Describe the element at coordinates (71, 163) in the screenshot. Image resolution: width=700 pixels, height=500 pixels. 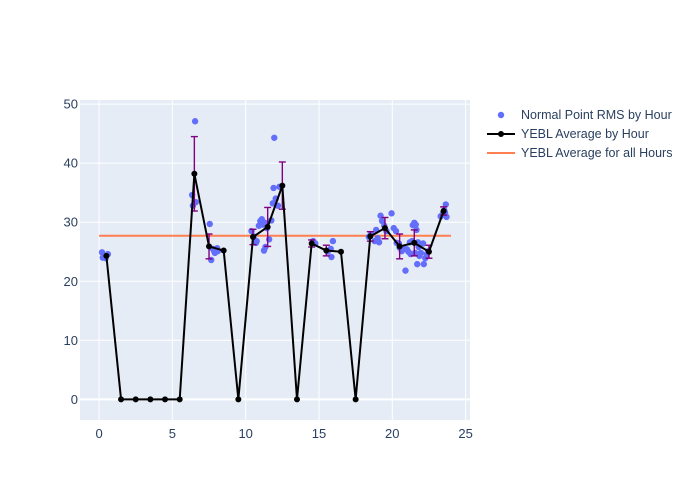
I see `y-tick-label: 40` at that location.